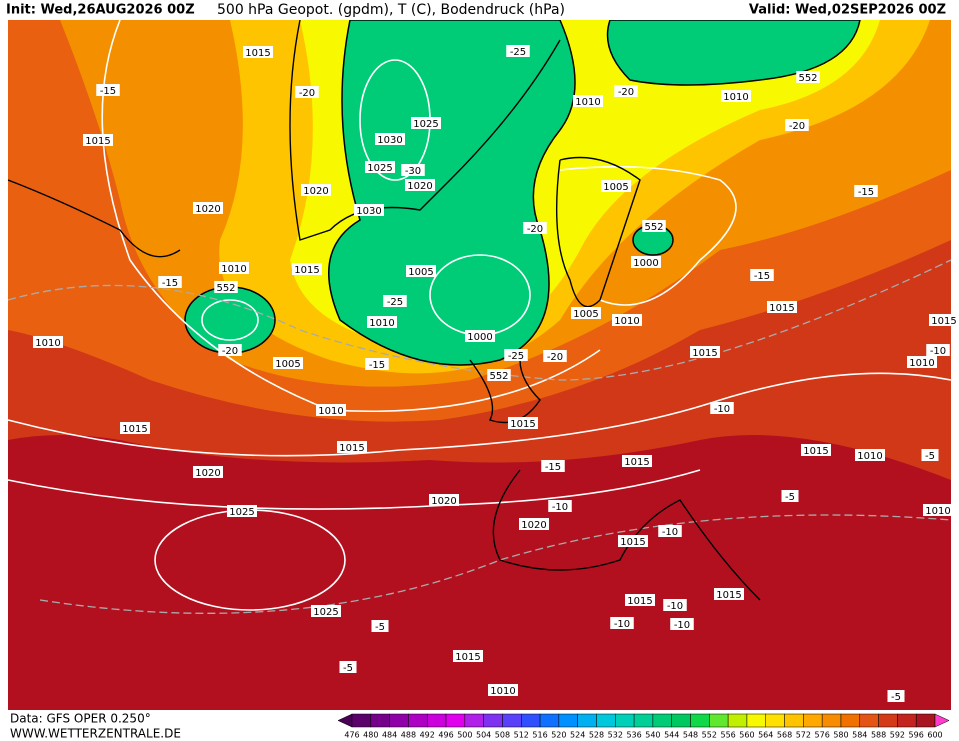 This screenshot has height=741, width=959. What do you see at coordinates (633, 735) in the screenshot?
I see `legend-level: 536` at bounding box center [633, 735].